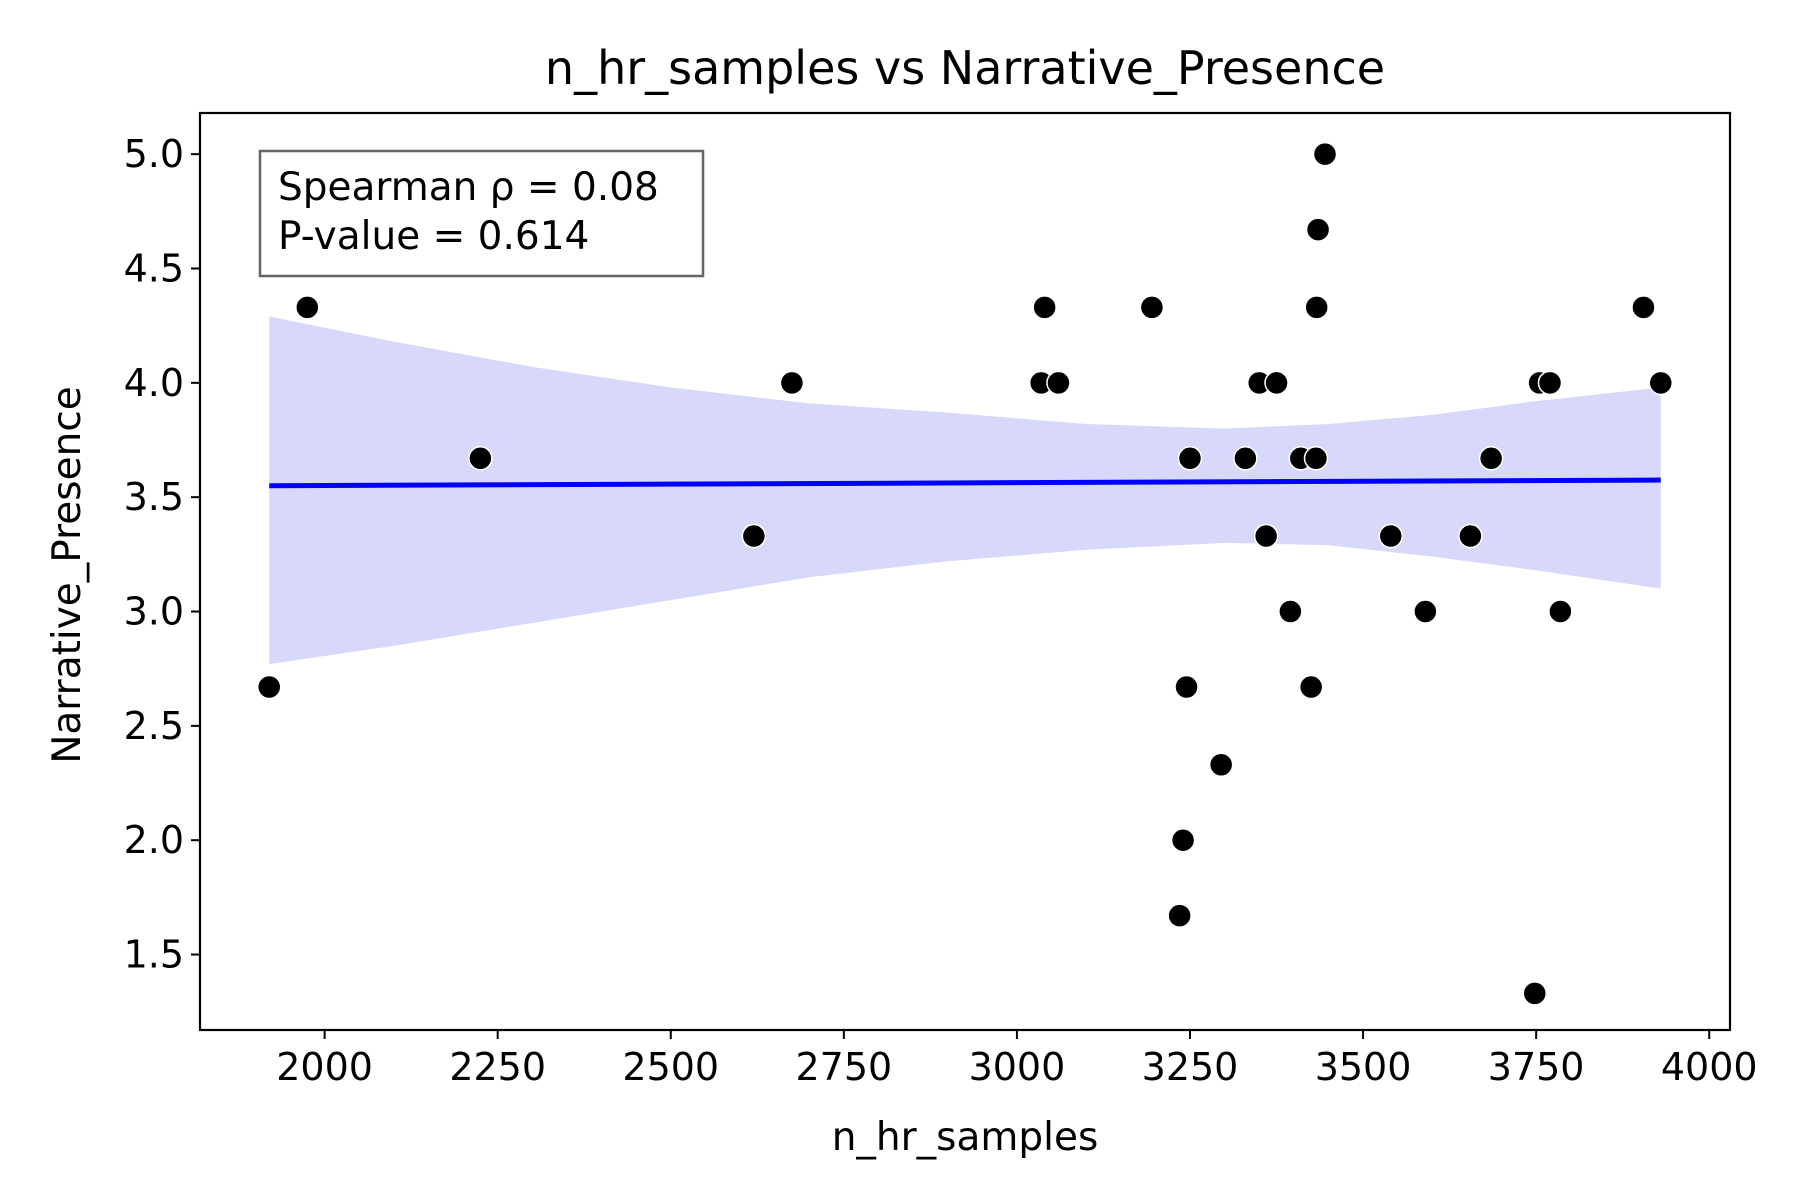 This screenshot has width=1800, height=1200. What do you see at coordinates (670, 1067) in the screenshot?
I see `x-tick-label: 2500` at bounding box center [670, 1067].